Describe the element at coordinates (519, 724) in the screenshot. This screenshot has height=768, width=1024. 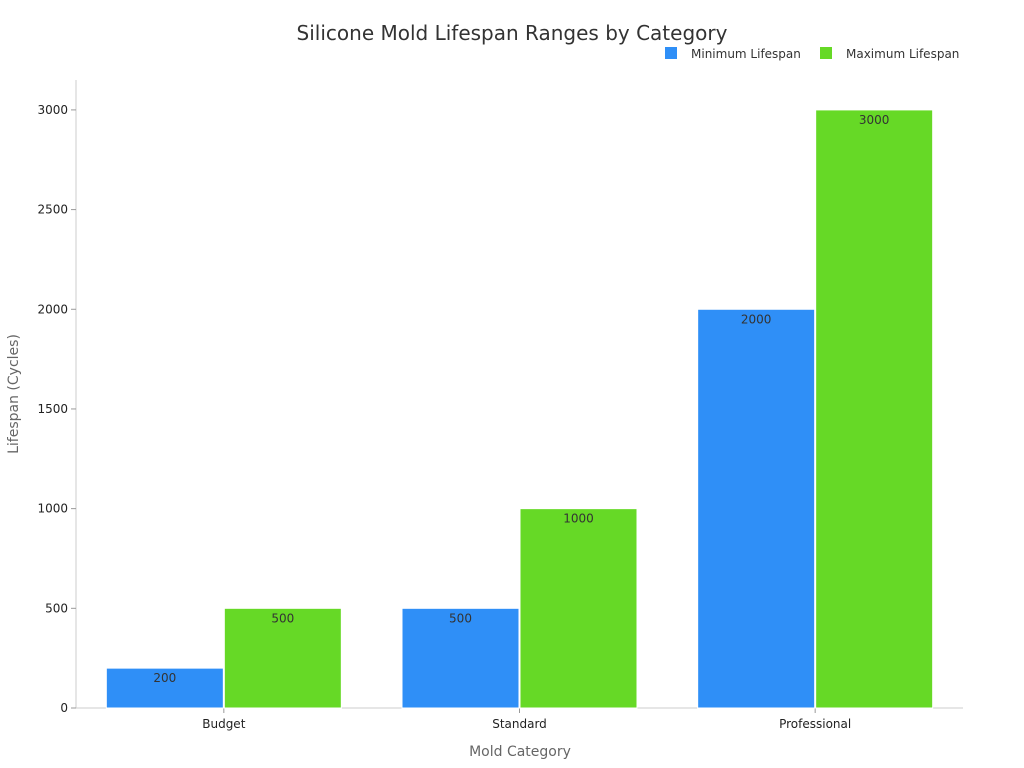
I see `x-tick-label: Standard` at that location.